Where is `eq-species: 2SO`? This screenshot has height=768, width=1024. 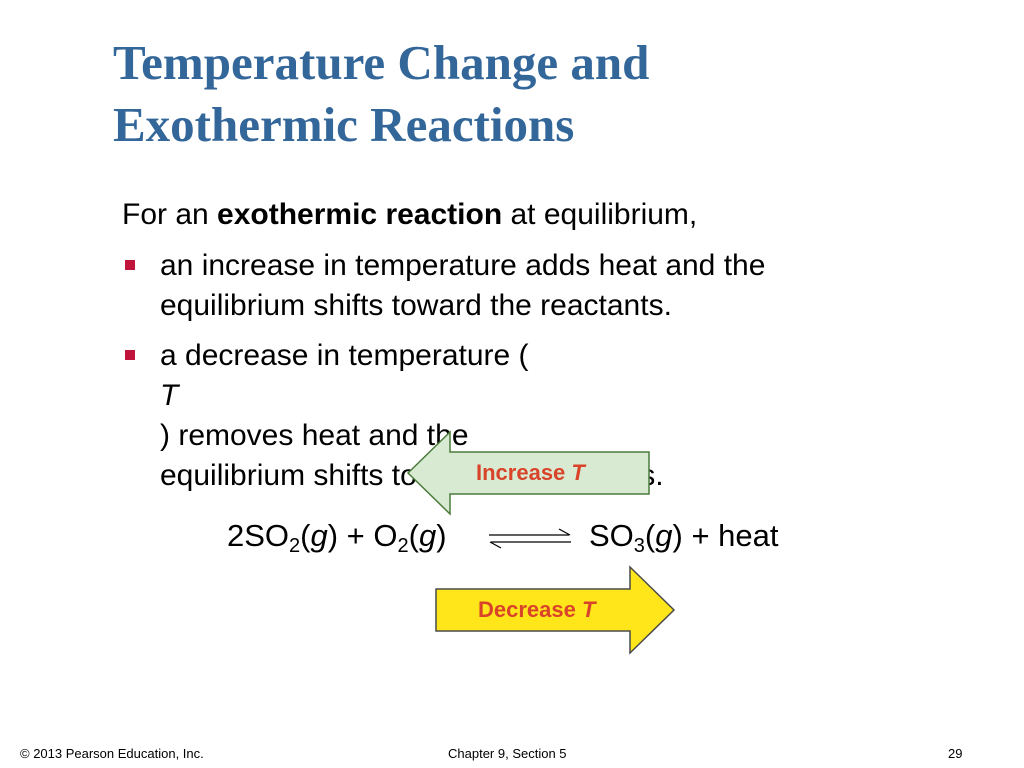 eq-species: 2SO is located at coordinates (258, 535).